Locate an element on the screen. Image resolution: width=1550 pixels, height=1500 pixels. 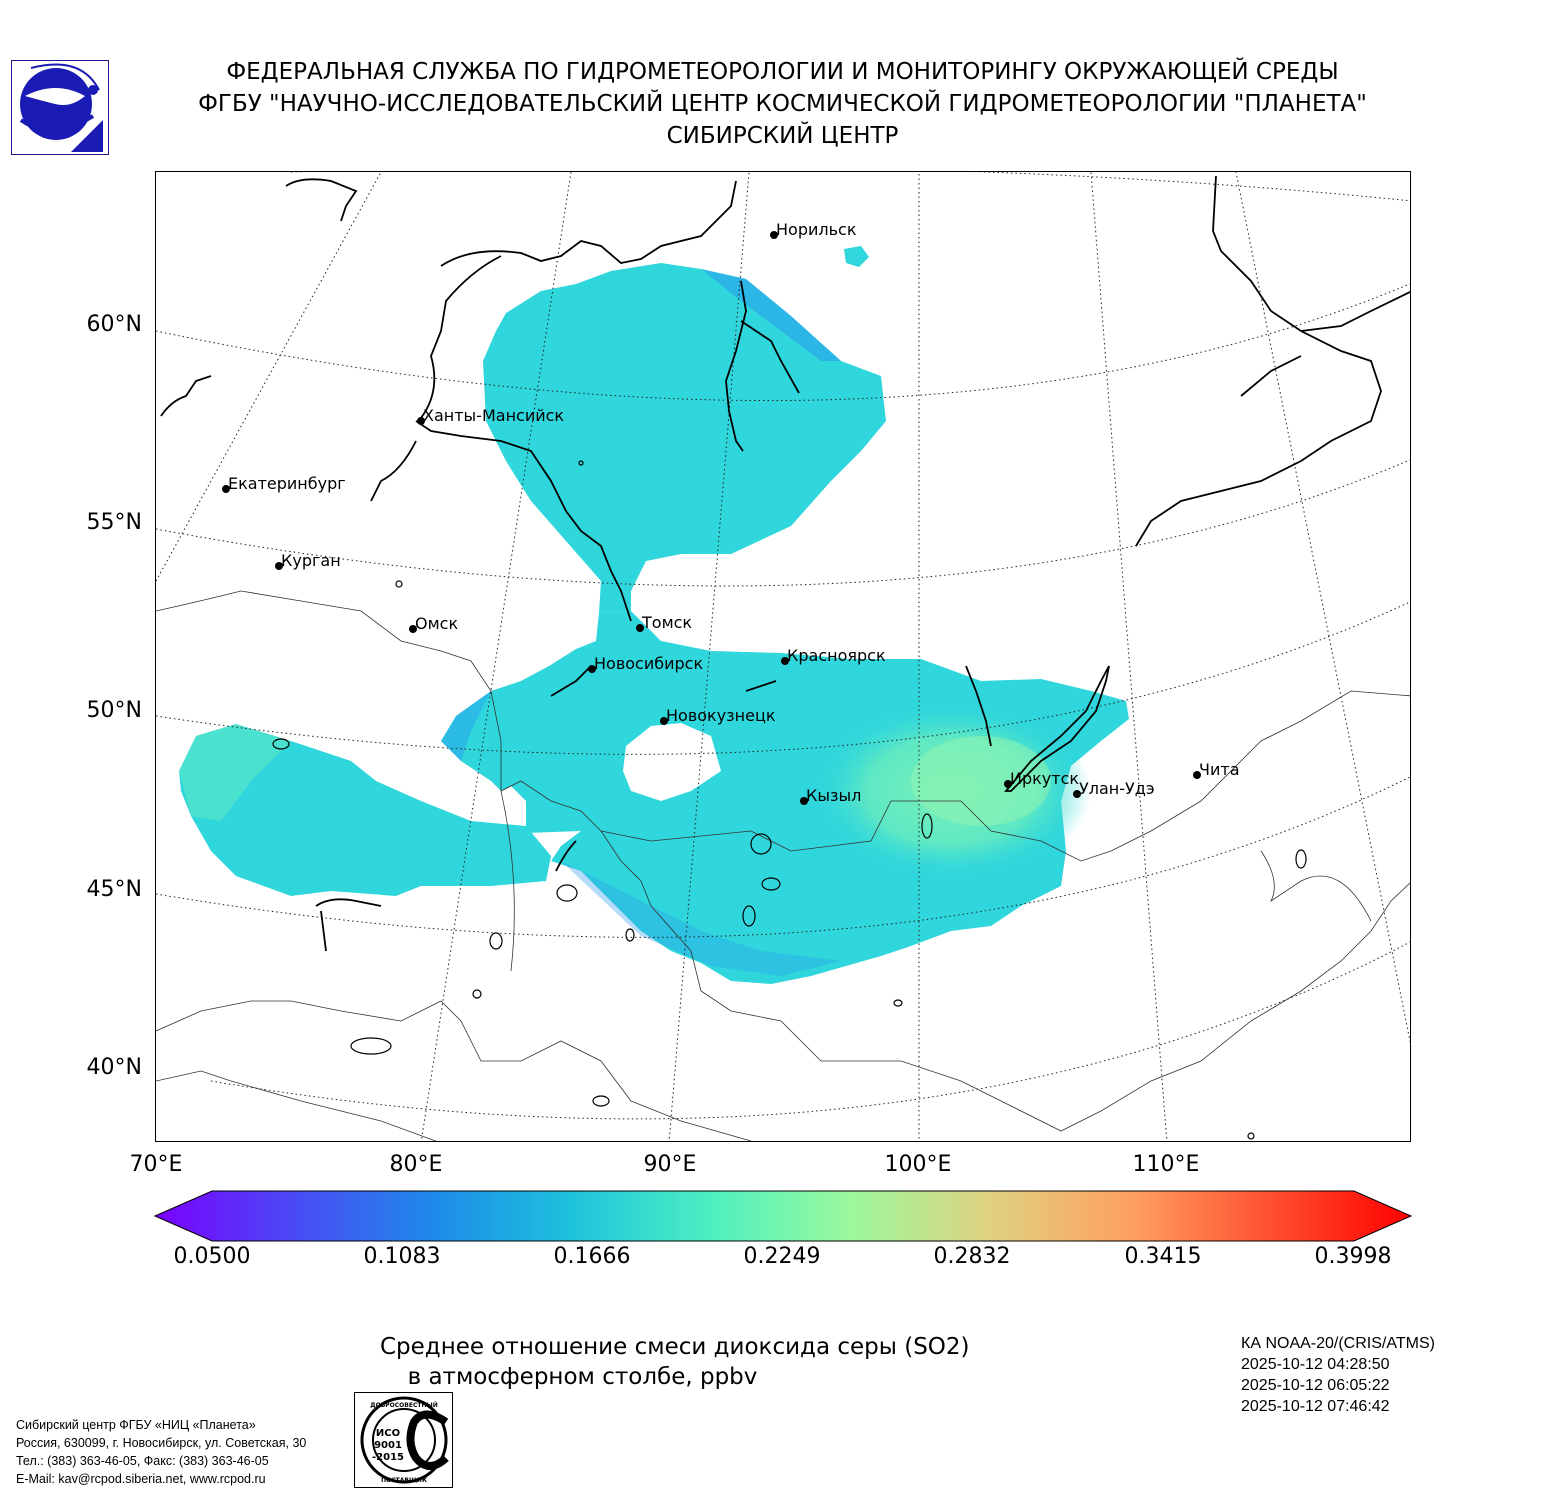
city-label-omsk: Омск is located at coordinates (436, 623).